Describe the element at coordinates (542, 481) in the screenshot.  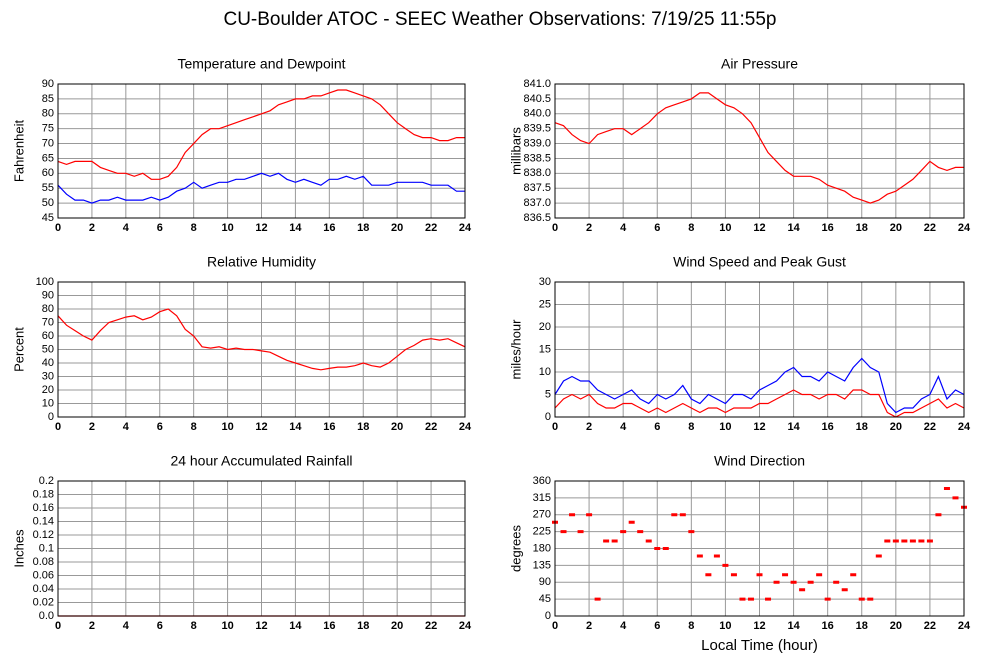
I see `y-tick-label: 360` at that location.